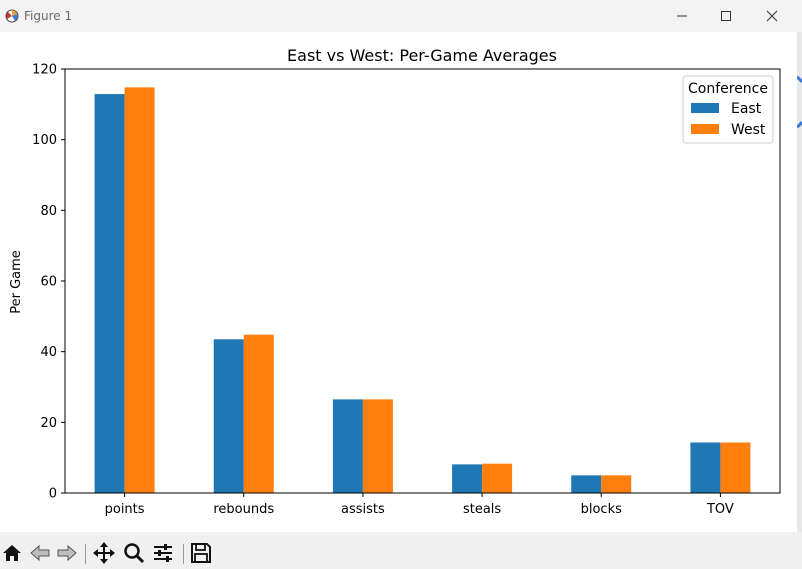  What do you see at coordinates (228, 416) in the screenshot?
I see `bar-east-rebounds` at bounding box center [228, 416].